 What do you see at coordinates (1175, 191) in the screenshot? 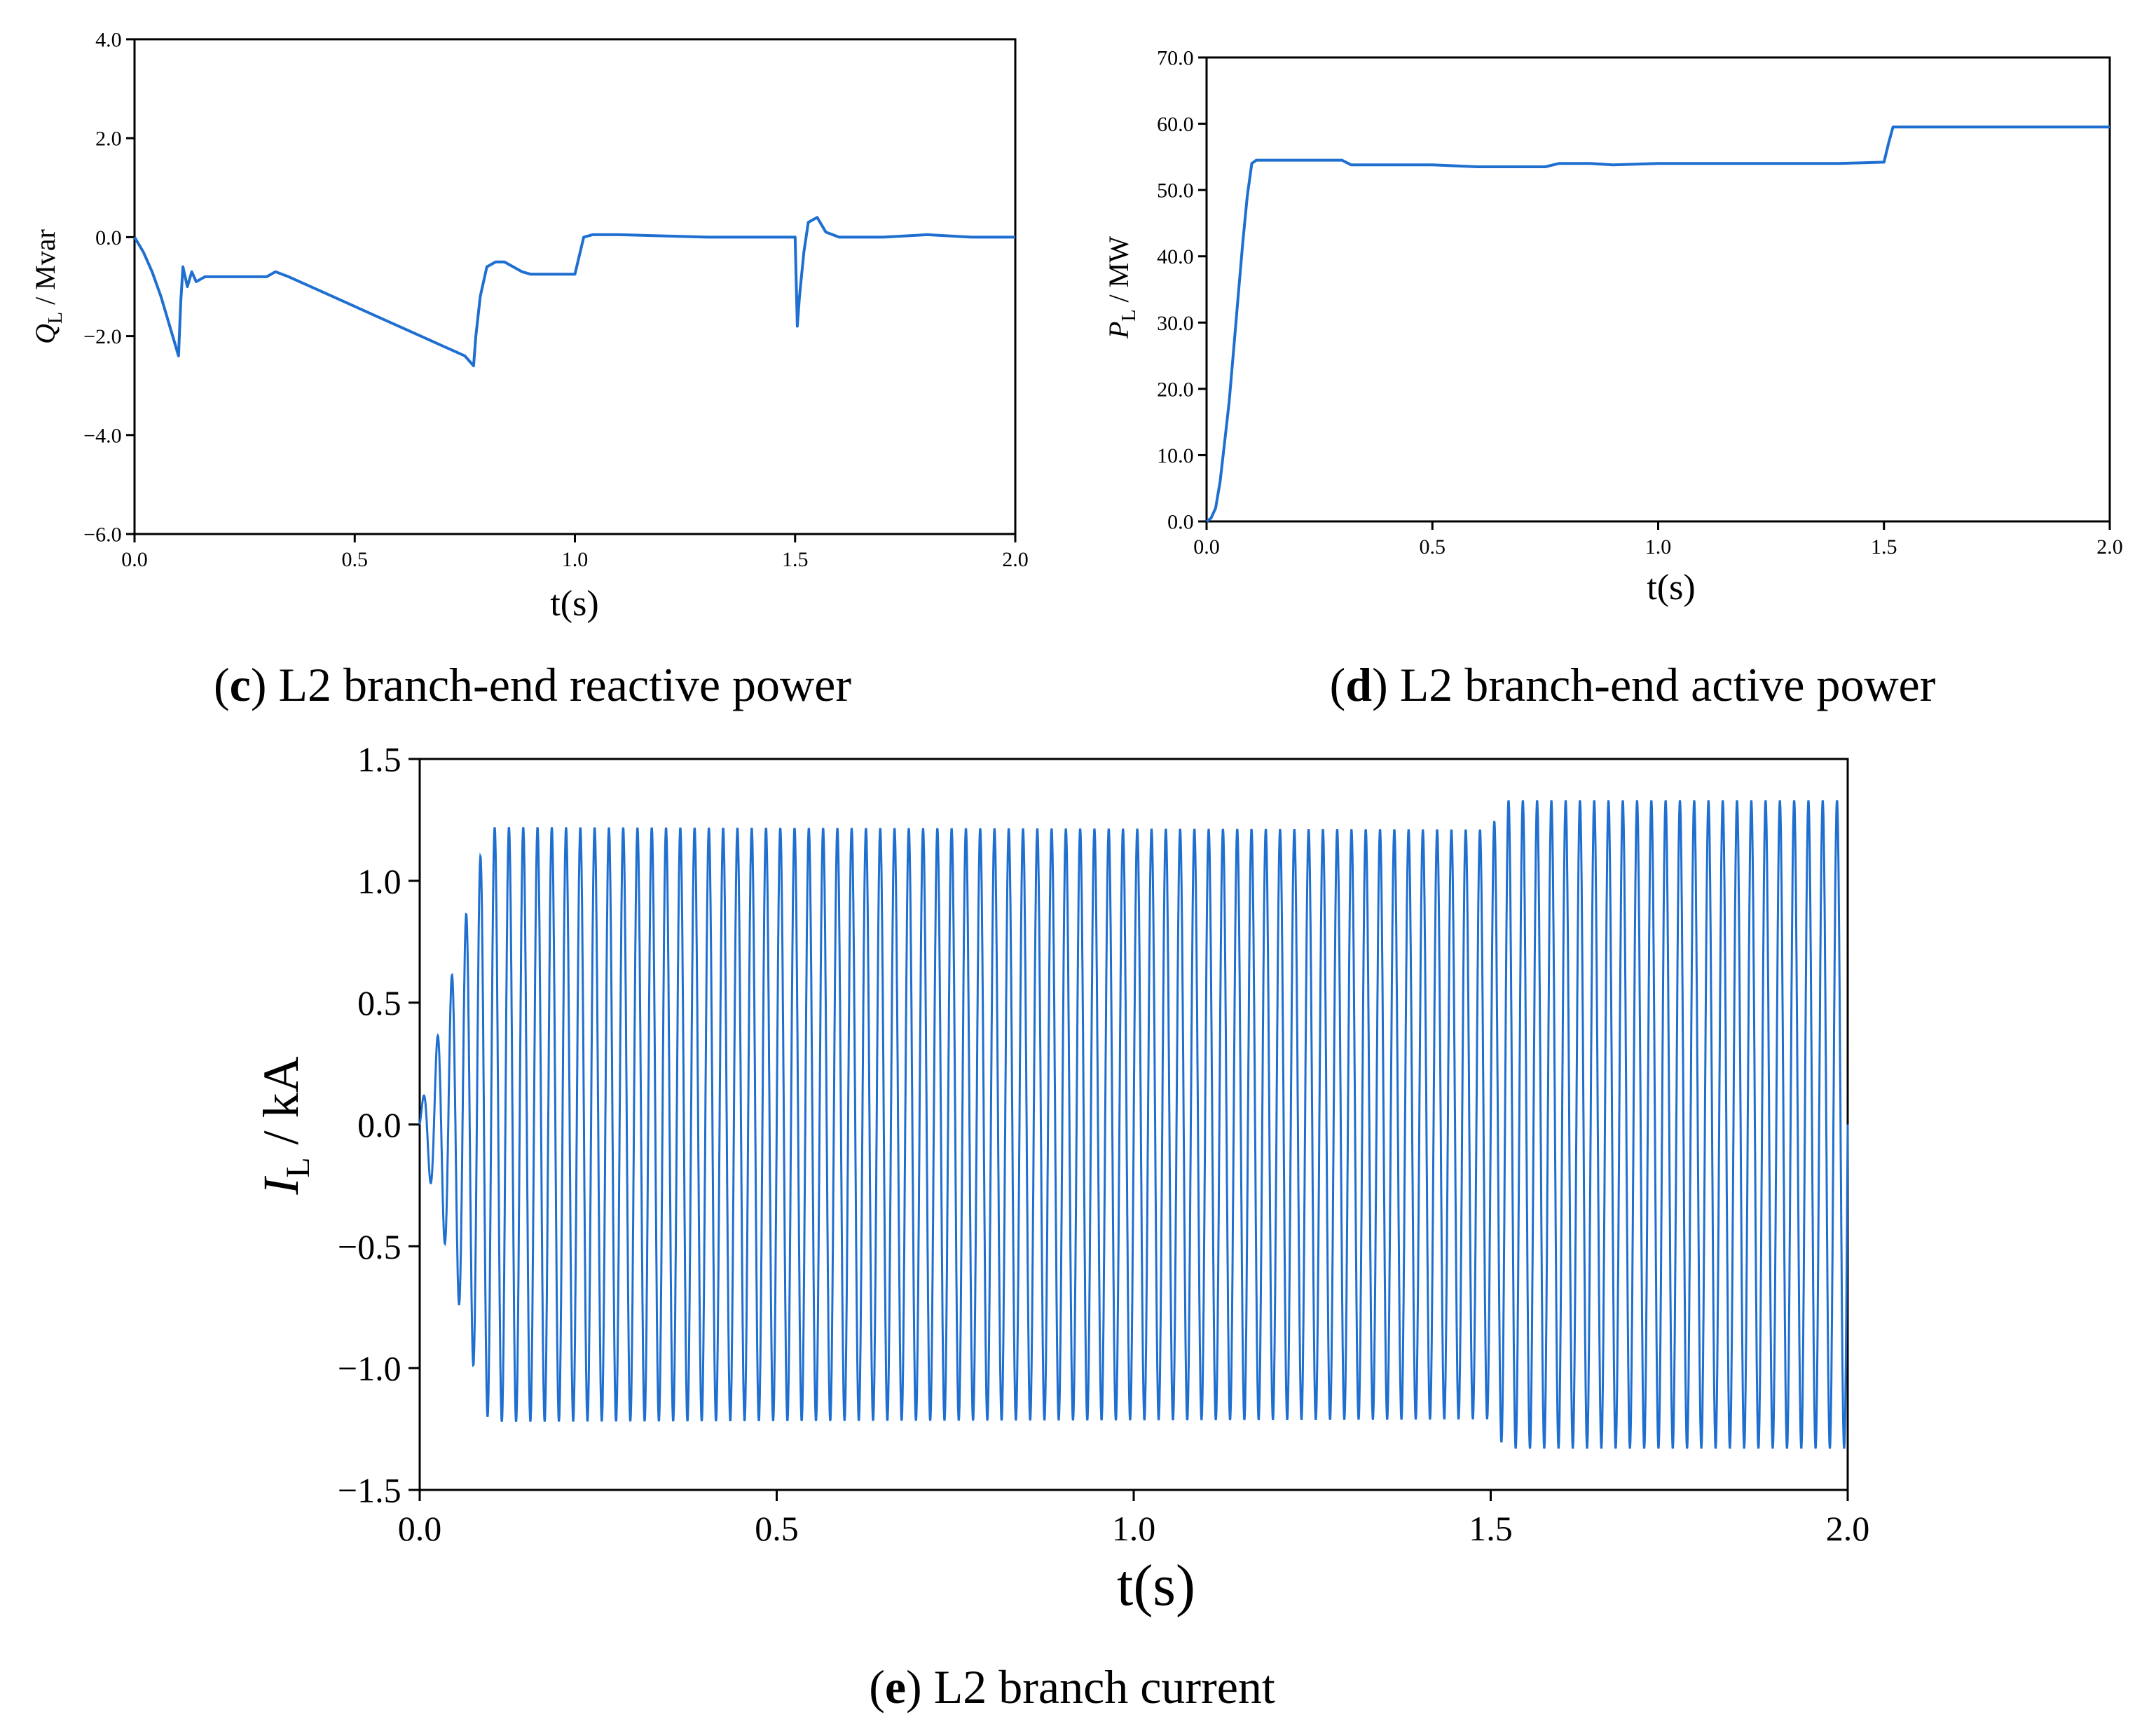
I see `chart-d-y-tick-label: 50.0` at bounding box center [1175, 191].